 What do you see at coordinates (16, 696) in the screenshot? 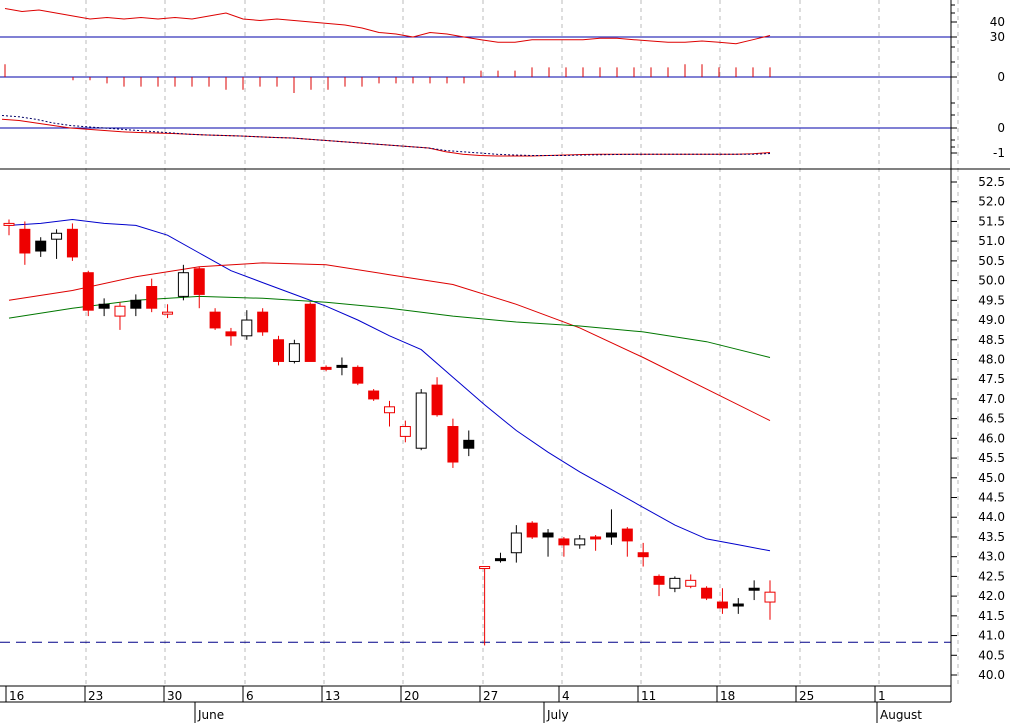
I see `x-tick-label-day: 16` at bounding box center [16, 696].